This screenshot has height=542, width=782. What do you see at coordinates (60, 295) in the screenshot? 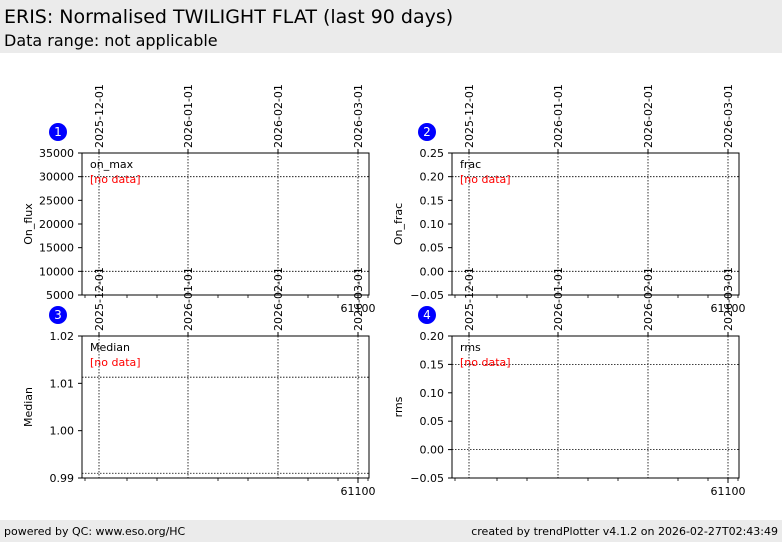
I see `y-tick-label: 5000` at bounding box center [60, 295].